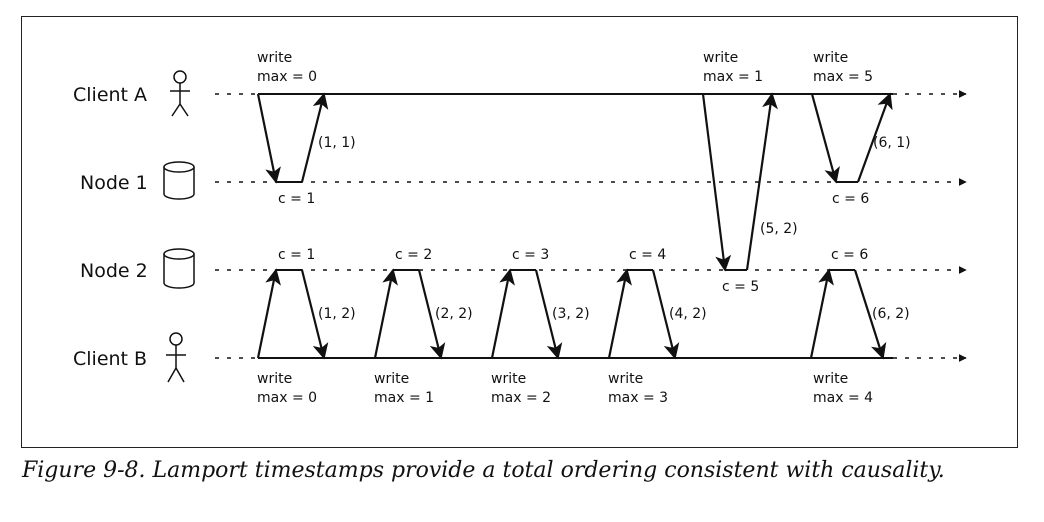 The width and height of the screenshot is (1044, 522). I want to click on lane-label-node-1: Node 1, so click(114, 183).